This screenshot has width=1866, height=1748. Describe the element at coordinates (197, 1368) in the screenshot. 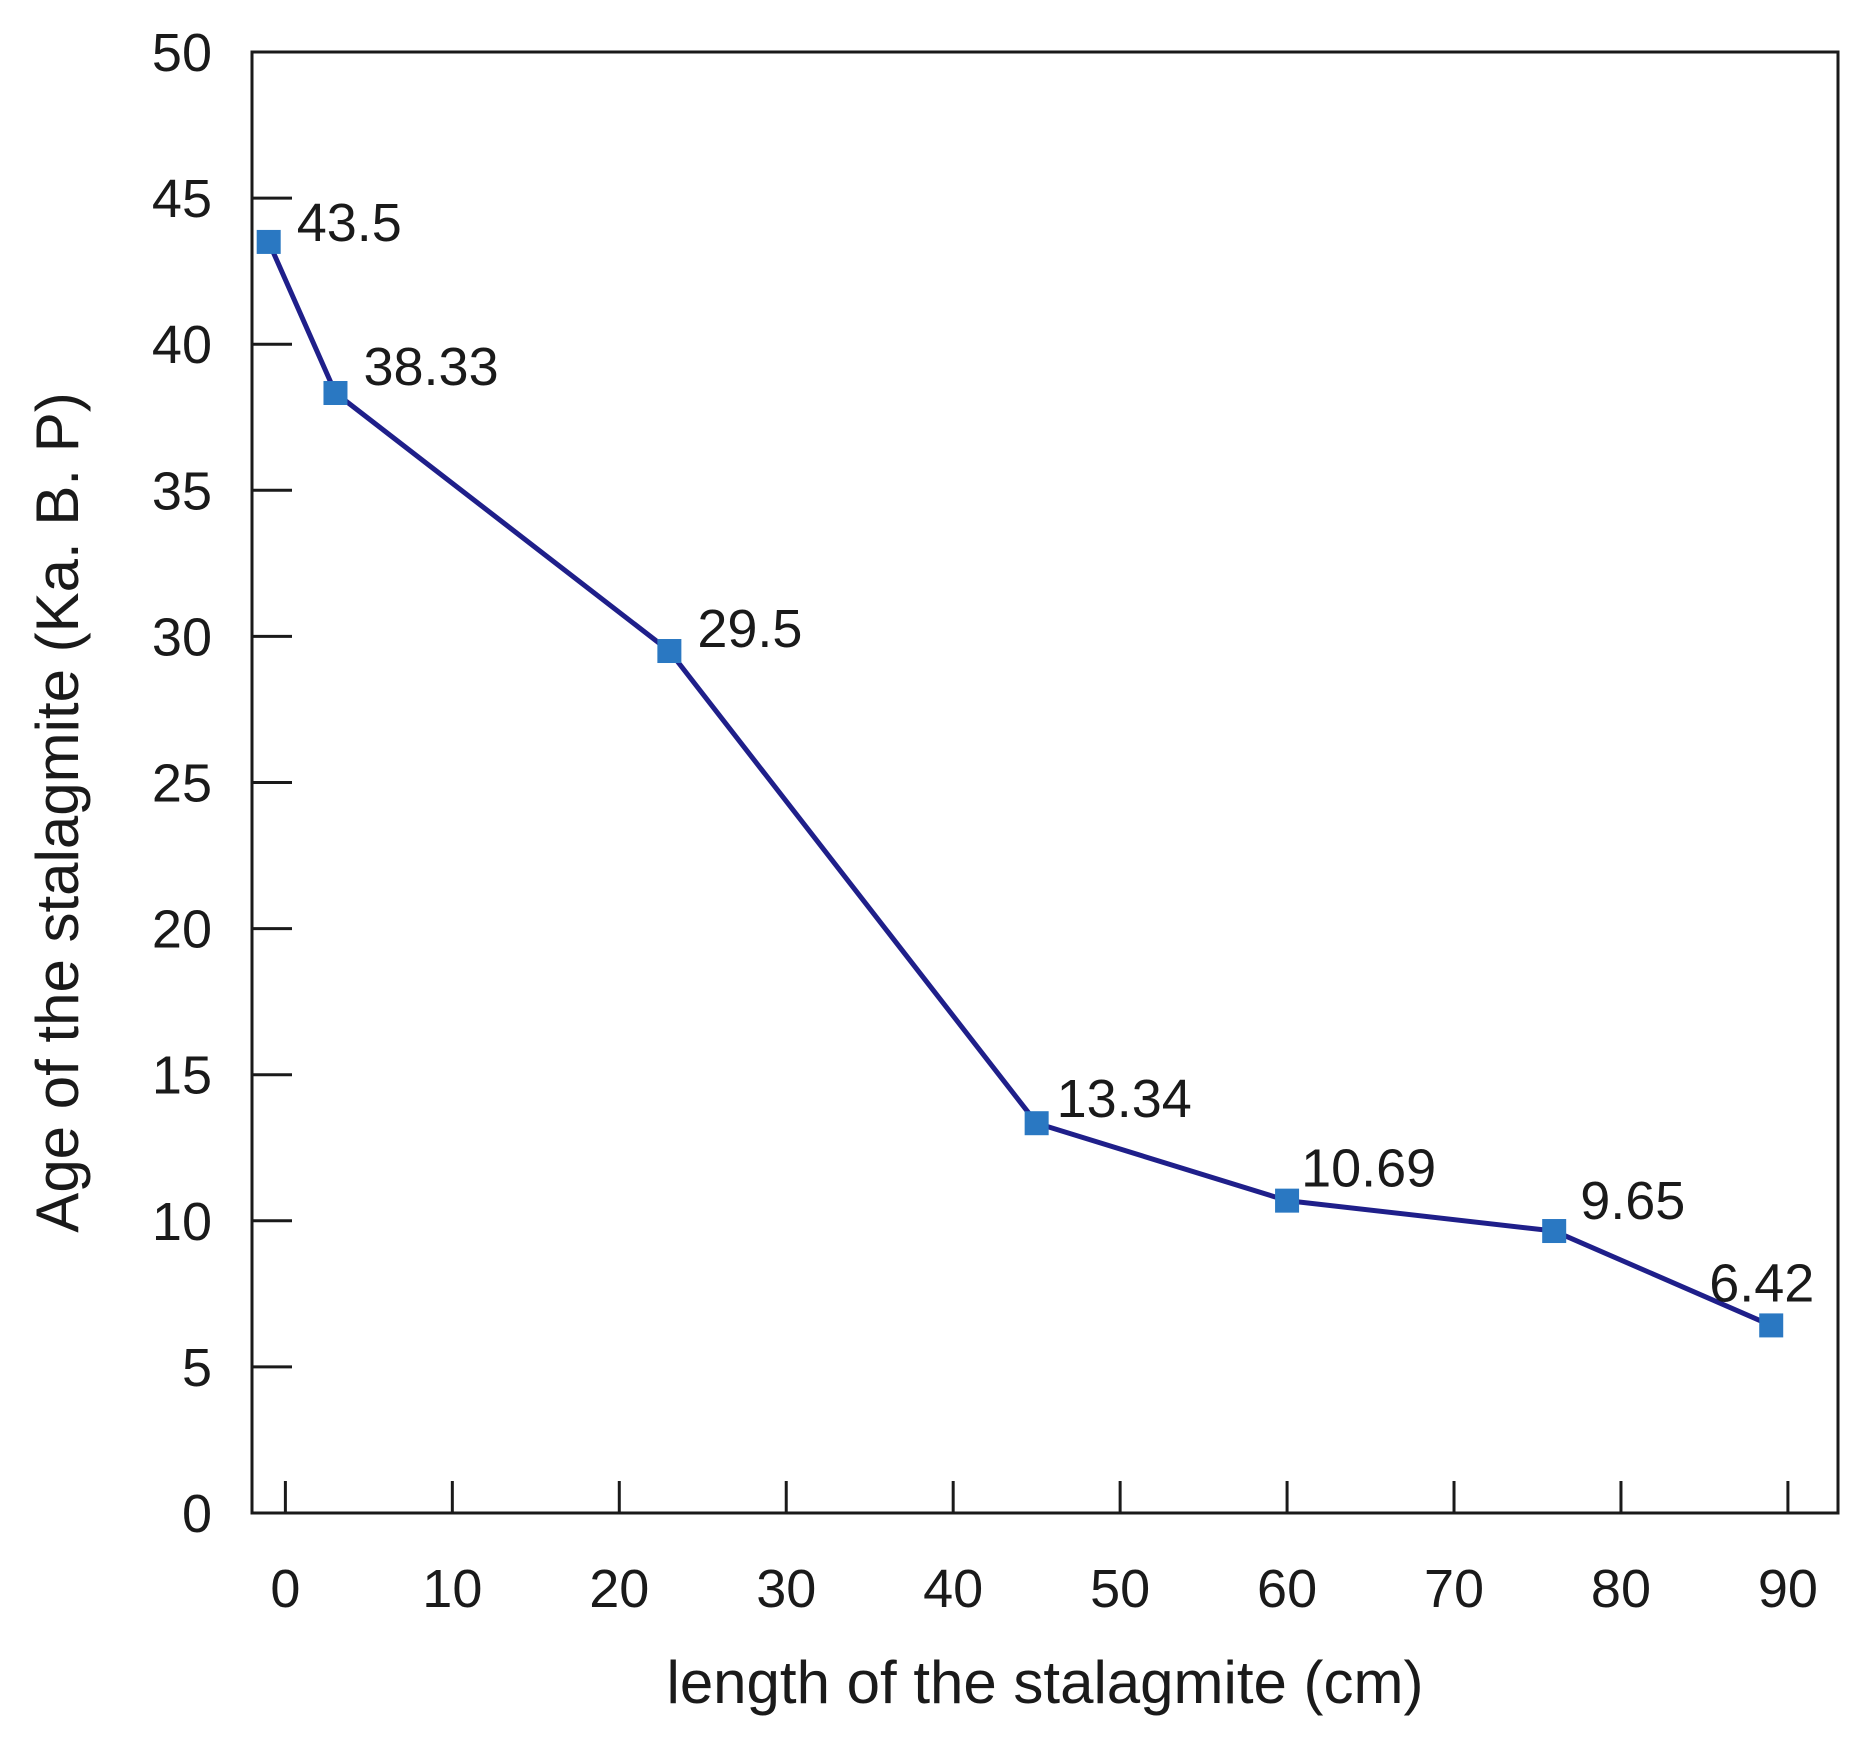

I see `y-tick-label: 5` at that location.